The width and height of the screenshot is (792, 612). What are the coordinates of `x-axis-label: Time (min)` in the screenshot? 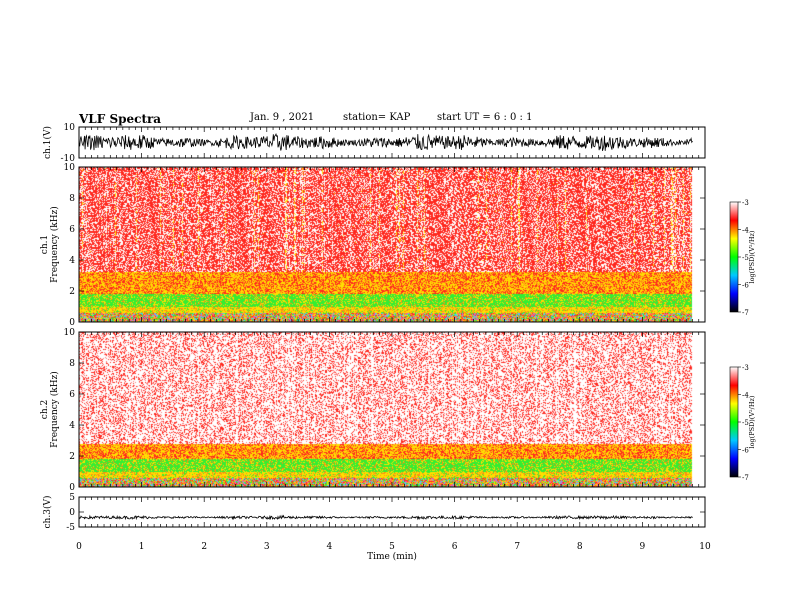 It's located at (392, 556).